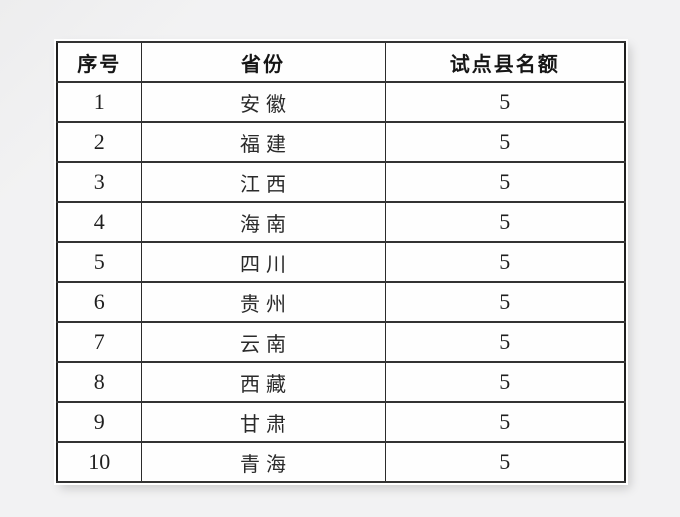 This screenshot has width=680, height=517. What do you see at coordinates (99, 62) in the screenshot?
I see `column-header-index: 序号` at bounding box center [99, 62].